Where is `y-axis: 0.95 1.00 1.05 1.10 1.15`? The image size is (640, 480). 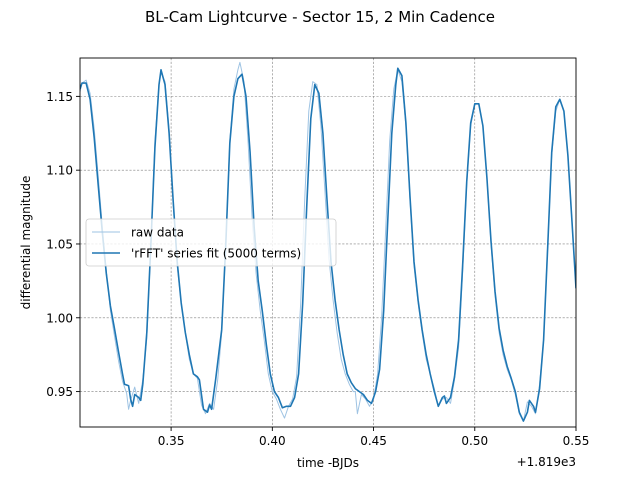 y-axis: 0.95 1.00 1.05 1.10 1.15 is located at coordinates (63, 244).